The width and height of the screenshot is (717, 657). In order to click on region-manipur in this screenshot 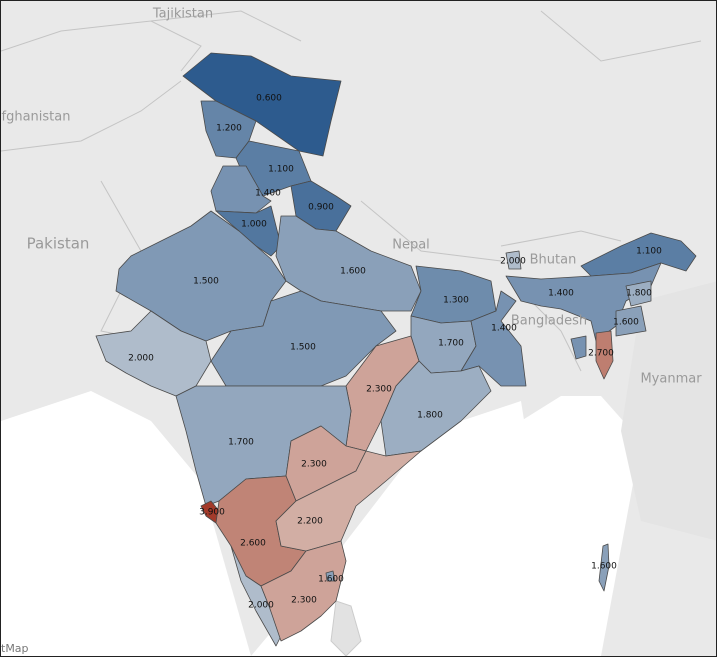, I will do `click(631, 321)`.